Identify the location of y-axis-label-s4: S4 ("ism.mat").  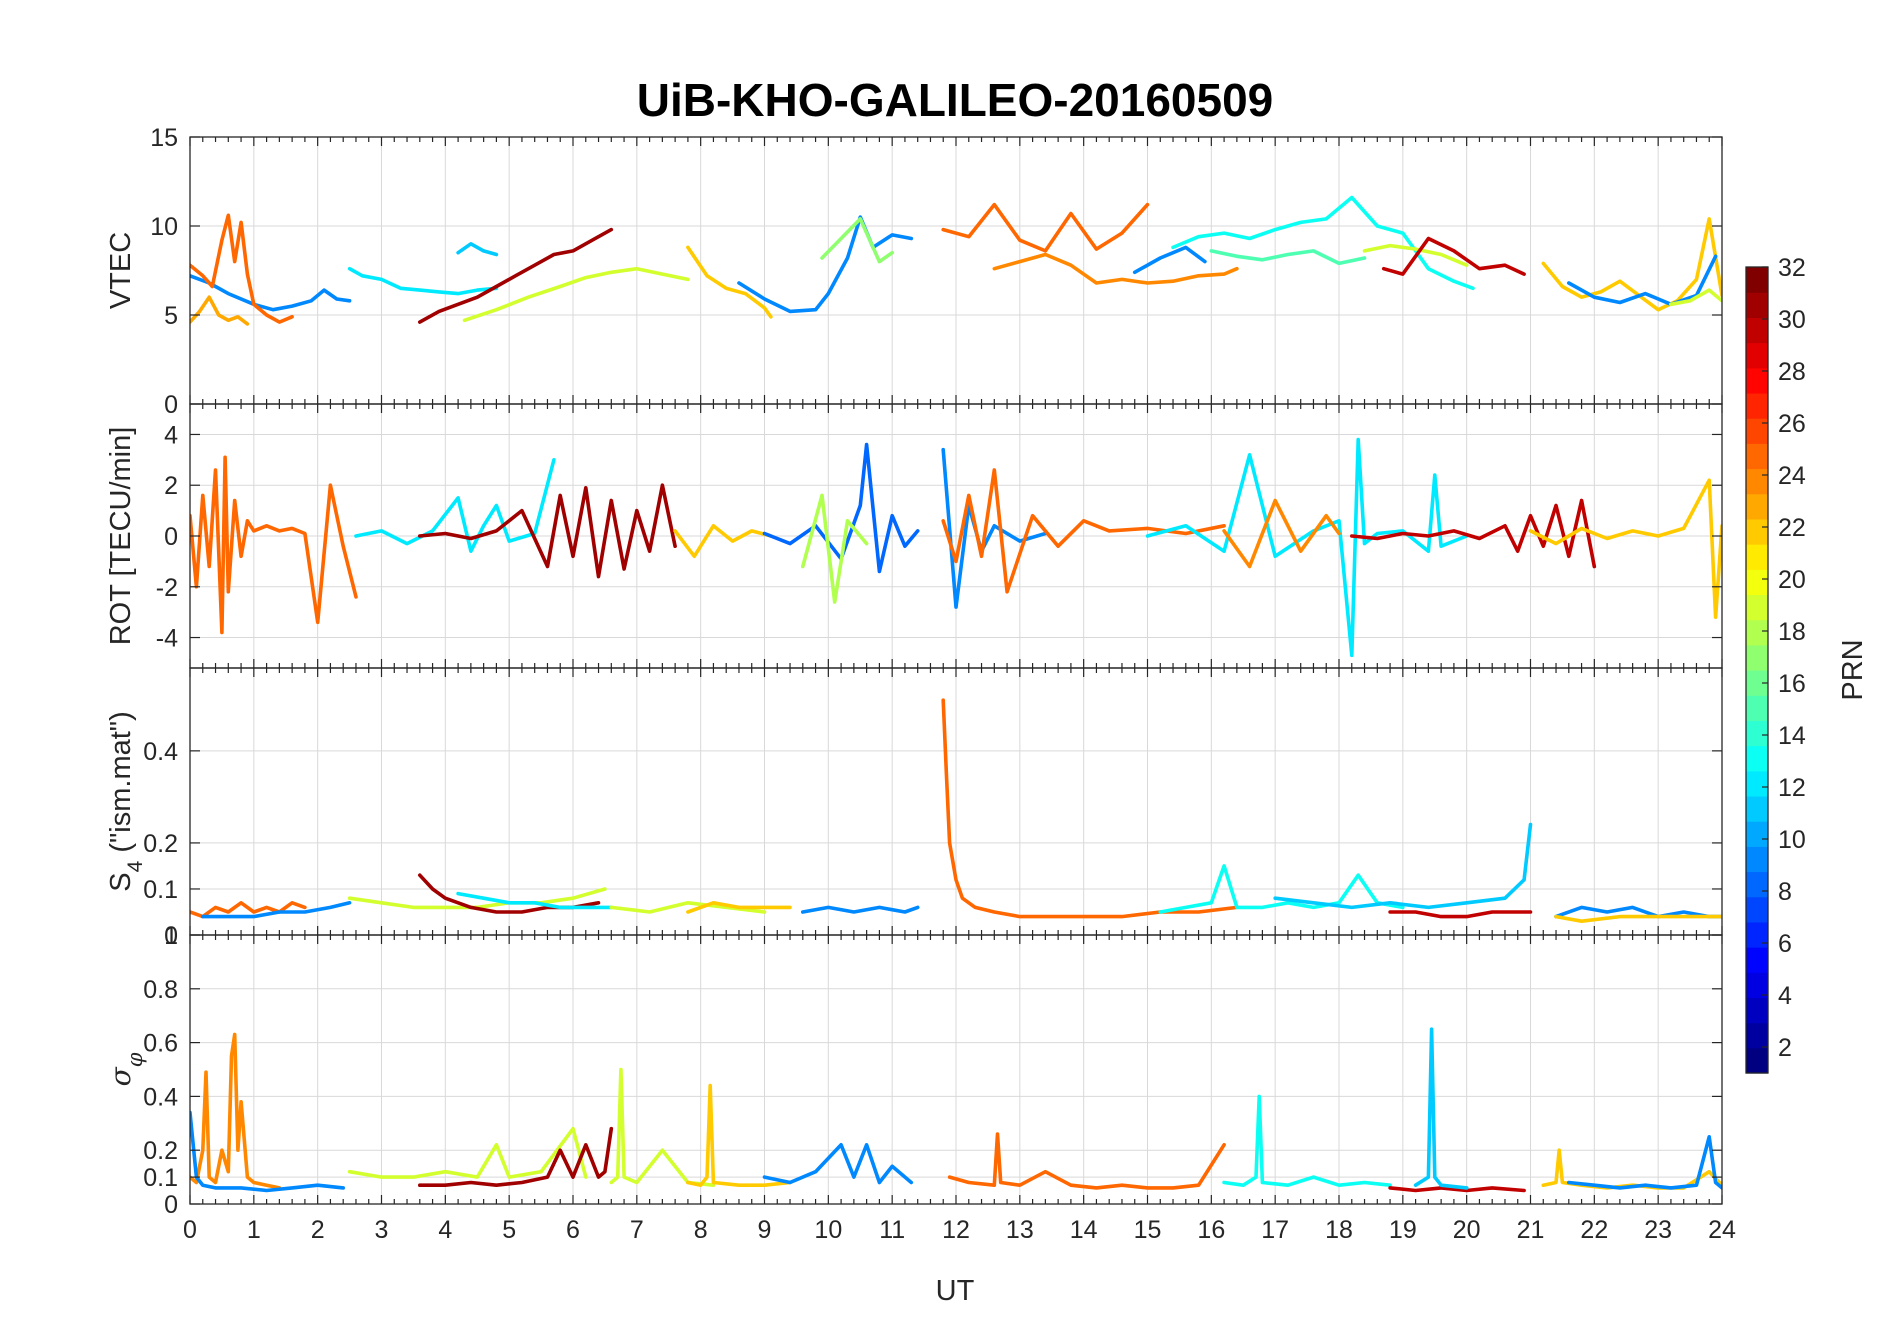
(126, 801).